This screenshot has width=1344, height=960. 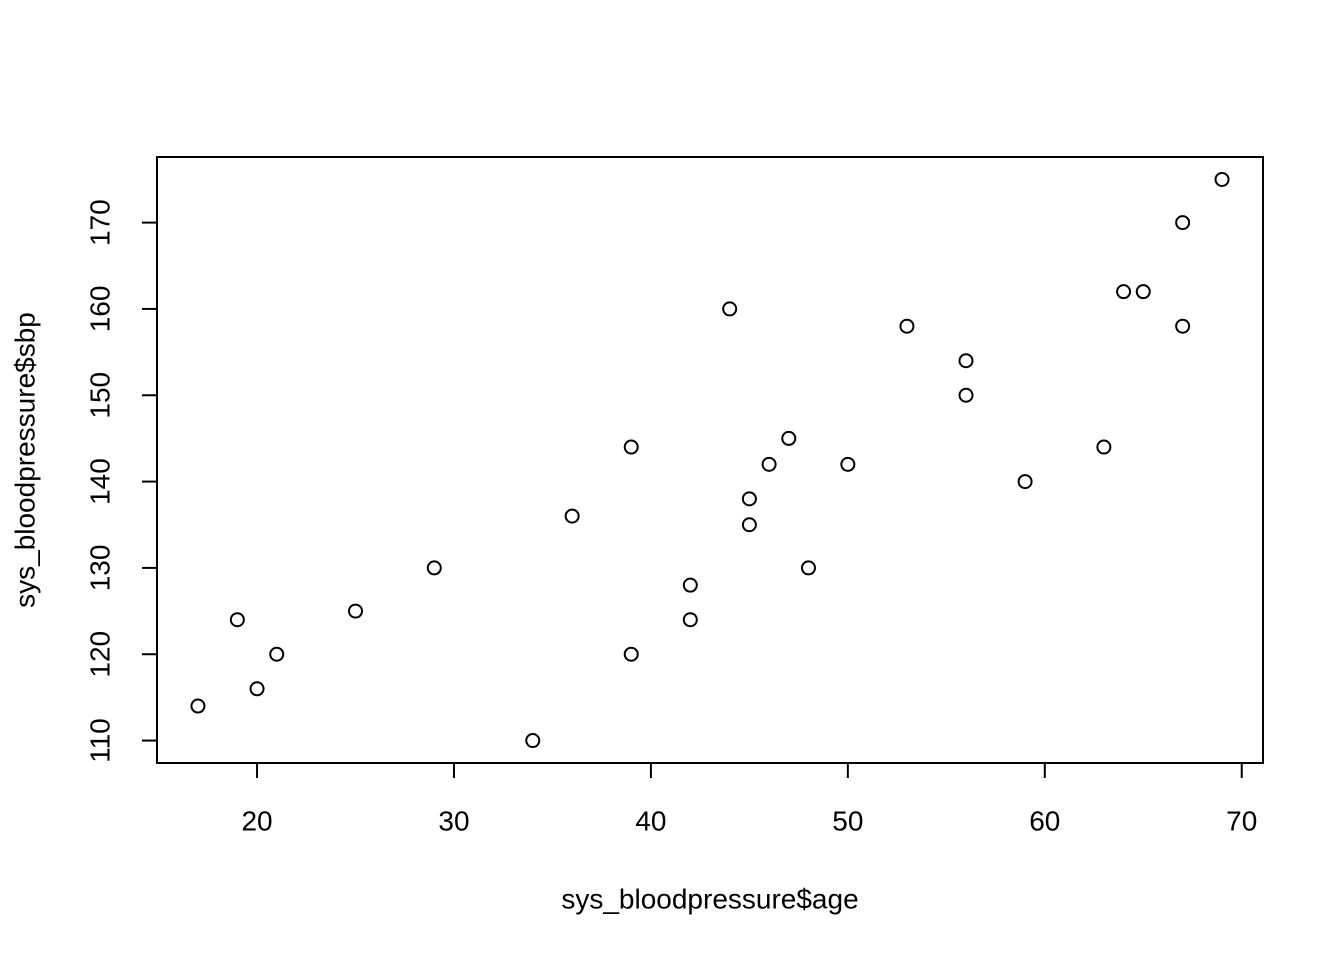 I want to click on y-tick-label: 160, so click(x=99, y=309).